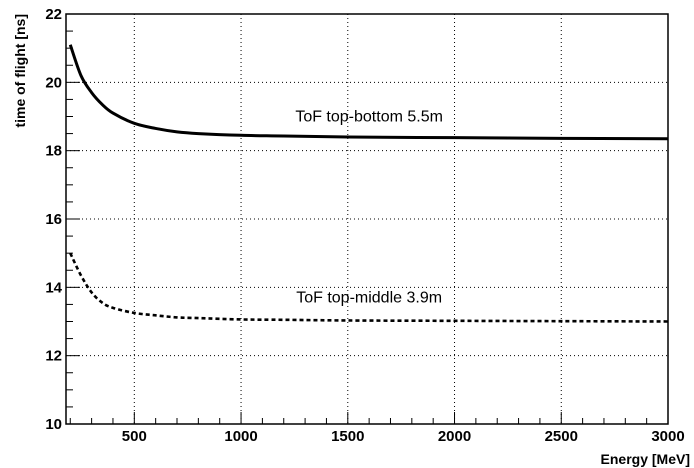 The height and width of the screenshot is (468, 694). What do you see at coordinates (20, 71) in the screenshot?
I see `y-axis-title: time of flight [ns]` at bounding box center [20, 71].